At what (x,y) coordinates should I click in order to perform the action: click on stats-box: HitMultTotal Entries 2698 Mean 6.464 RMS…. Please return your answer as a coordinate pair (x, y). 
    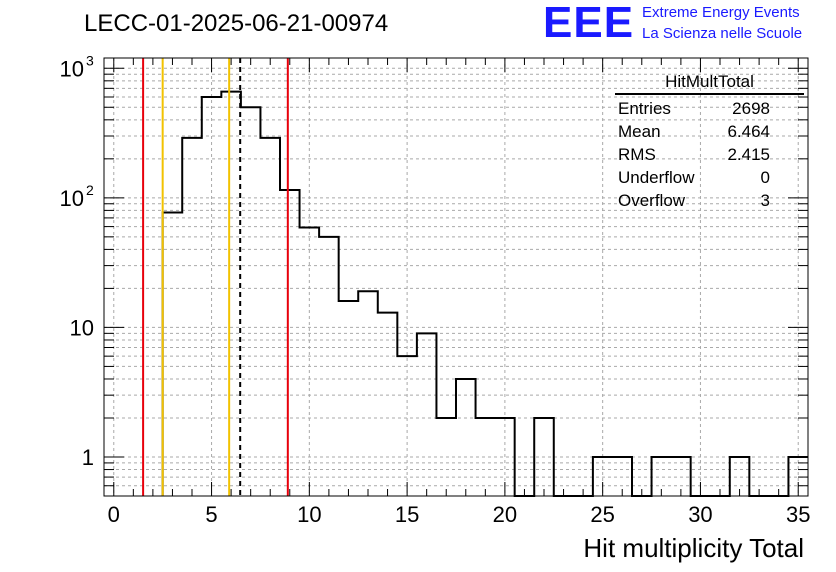
    Looking at the image, I should click on (709, 142).